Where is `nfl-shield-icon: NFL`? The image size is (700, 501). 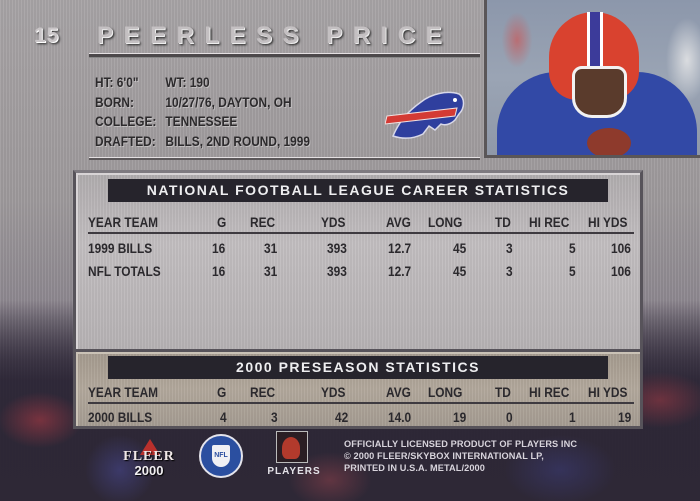 nfl-shield-icon: NFL is located at coordinates (221, 456).